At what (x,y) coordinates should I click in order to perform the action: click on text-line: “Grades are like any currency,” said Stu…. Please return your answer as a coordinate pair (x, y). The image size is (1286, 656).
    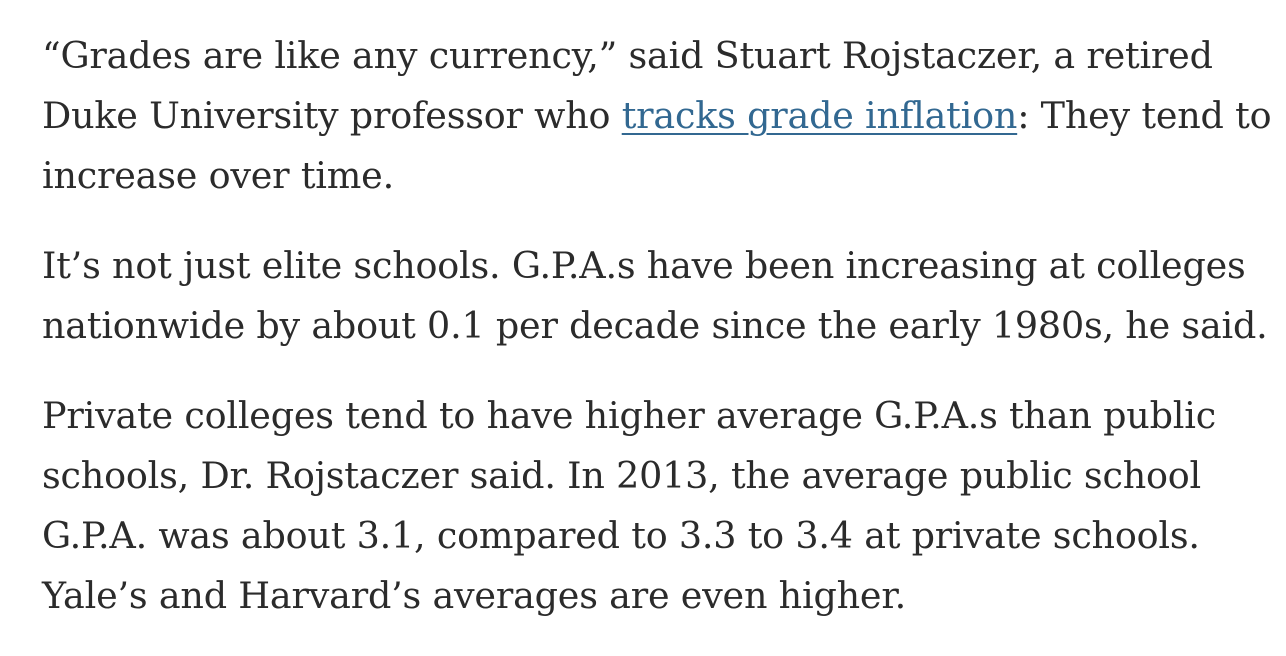
    Looking at the image, I should click on (627, 55).